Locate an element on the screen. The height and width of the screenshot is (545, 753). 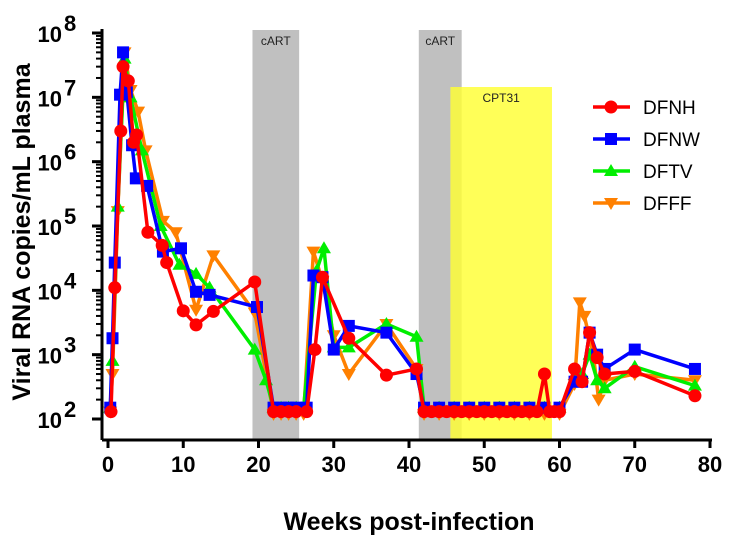
legend-item-dfff: DFFF is located at coordinates (642, 204).